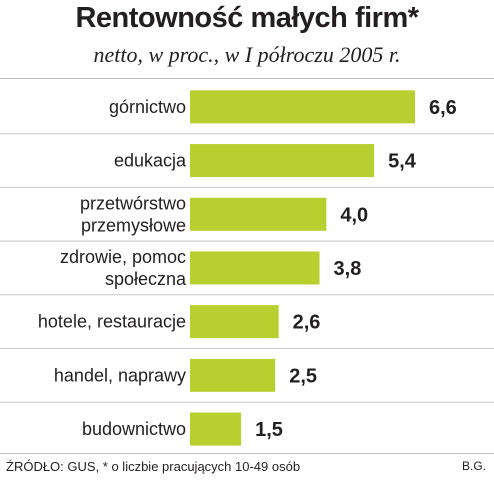 The image size is (494, 480). What do you see at coordinates (247, 18) in the screenshot?
I see `chart-title: Rentowność małych firm*` at bounding box center [247, 18].